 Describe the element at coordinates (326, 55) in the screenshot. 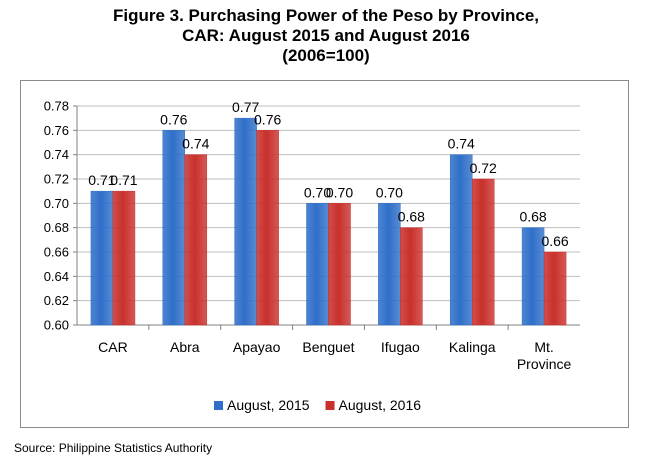

I see `title-line-3: (2006=100)` at that location.